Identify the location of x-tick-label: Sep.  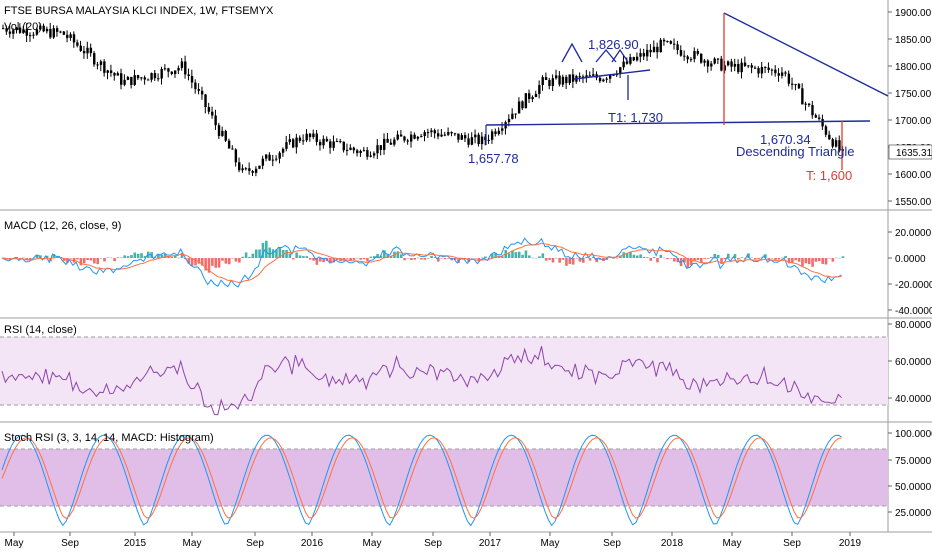
(612, 543).